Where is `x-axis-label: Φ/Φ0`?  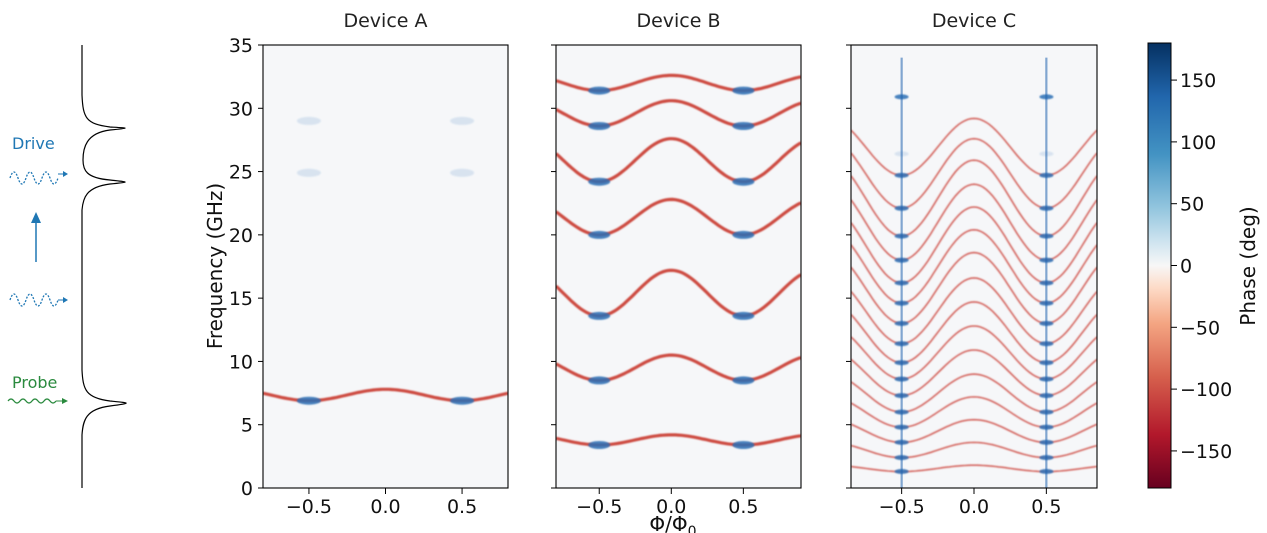
x-axis-label: Φ/Φ0 is located at coordinates (672, 522).